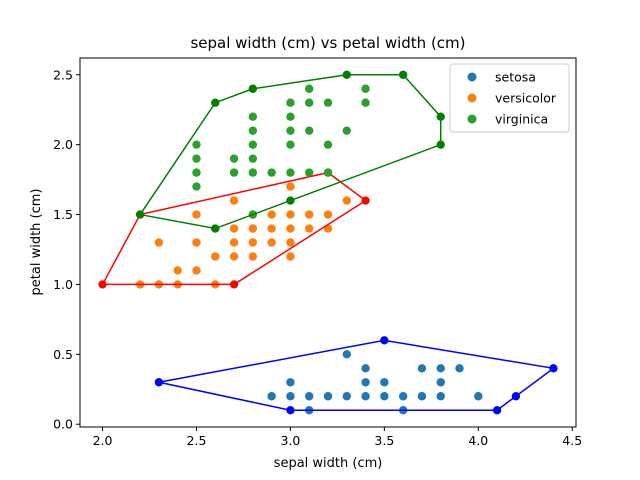  Describe the element at coordinates (521, 119) in the screenshot. I see `legend-label-virginica: virginica` at that location.